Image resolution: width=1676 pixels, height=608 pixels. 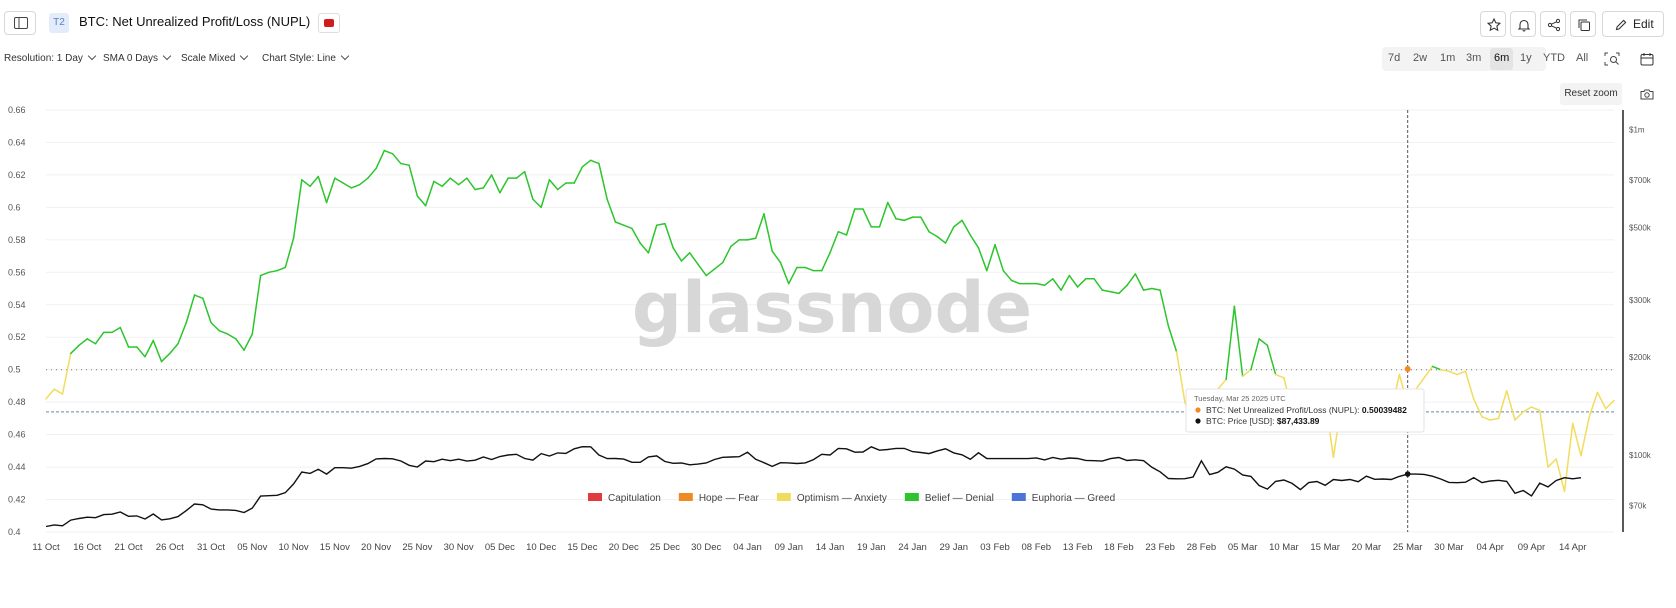 What do you see at coordinates (1073, 498) in the screenshot?
I see `legend-item: Euphoria — Greed` at bounding box center [1073, 498].